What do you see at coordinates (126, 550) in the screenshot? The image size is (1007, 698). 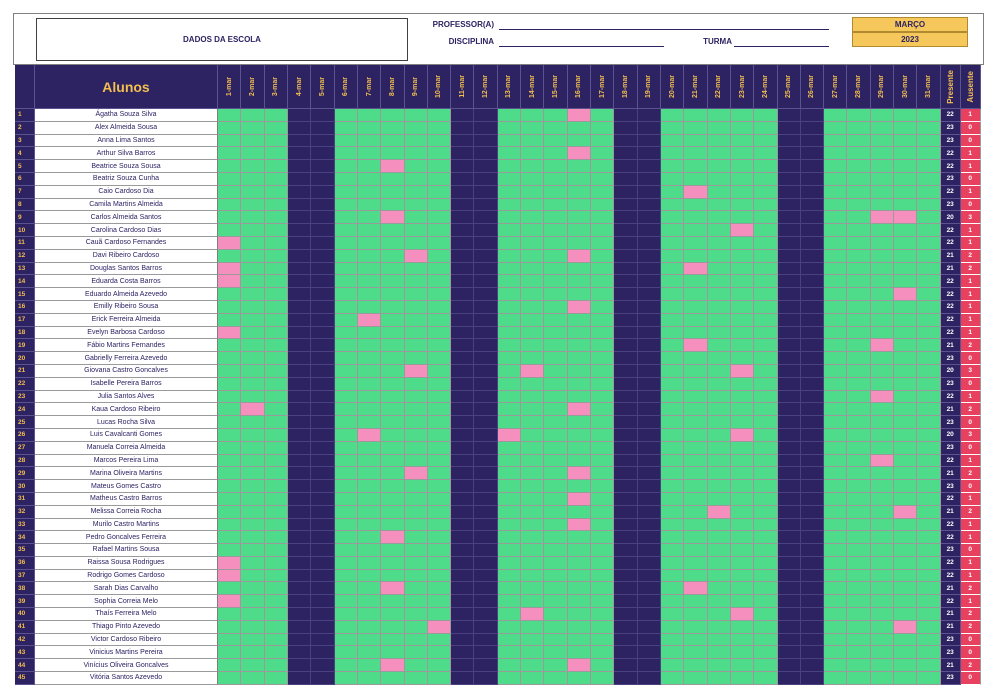 I see `student-name: Rafael Martins Sousa` at bounding box center [126, 550].